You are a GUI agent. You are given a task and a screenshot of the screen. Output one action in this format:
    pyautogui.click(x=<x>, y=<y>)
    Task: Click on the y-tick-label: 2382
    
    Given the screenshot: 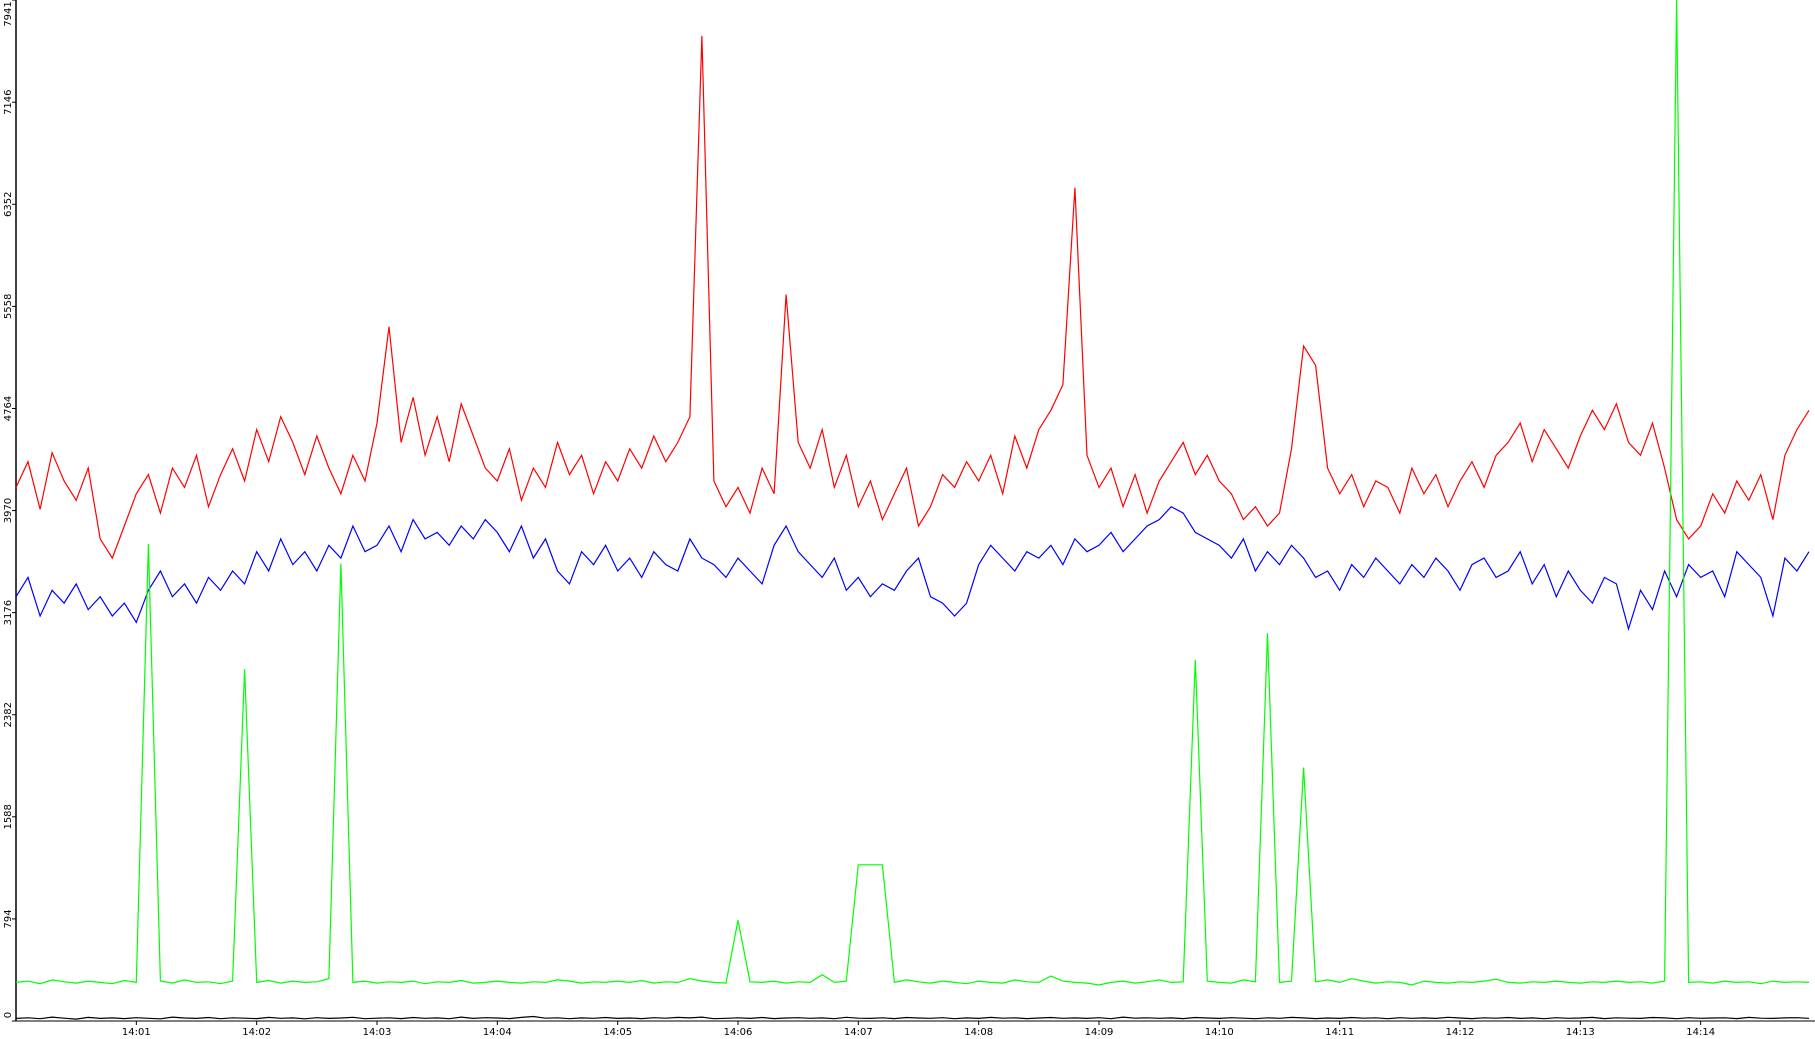 What is the action you would take?
    pyautogui.click(x=8, y=714)
    